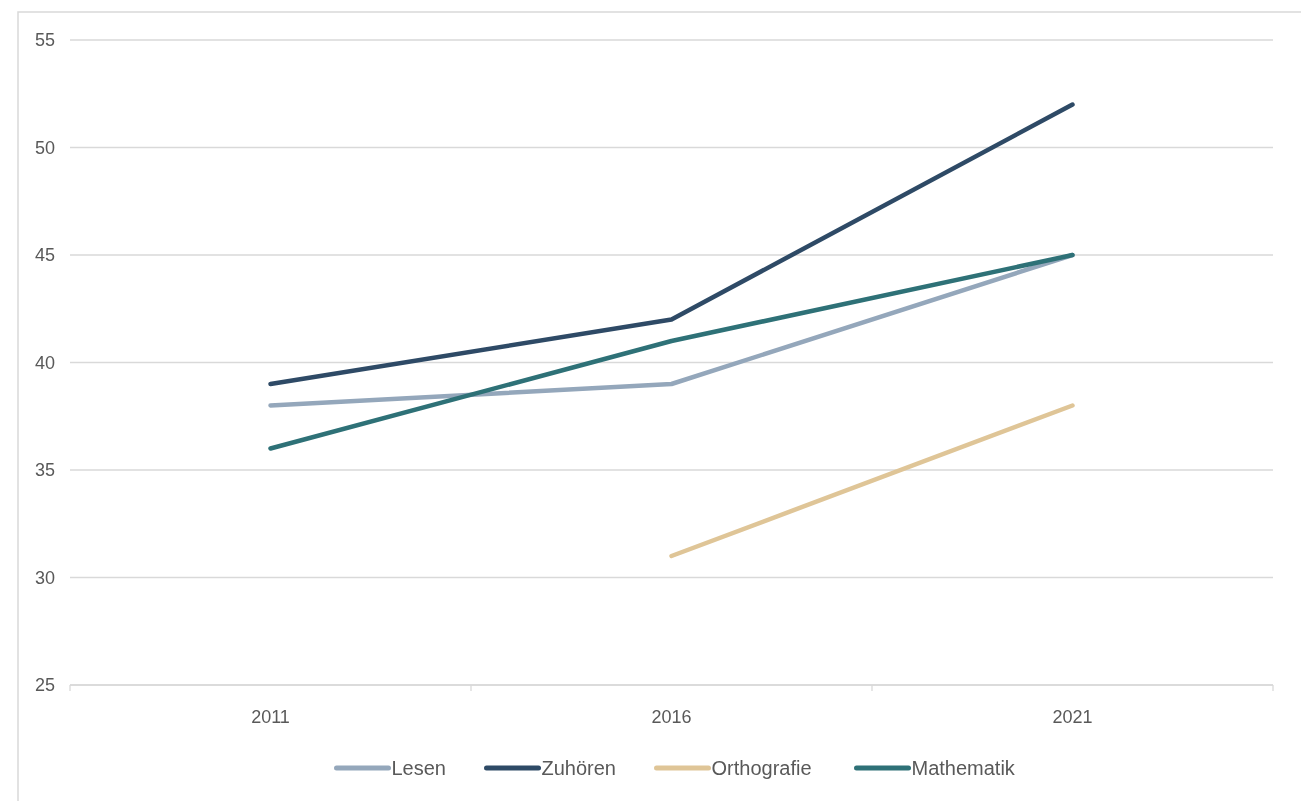 The height and width of the screenshot is (801, 1301). I want to click on y-tick-label: 40, so click(45, 362).